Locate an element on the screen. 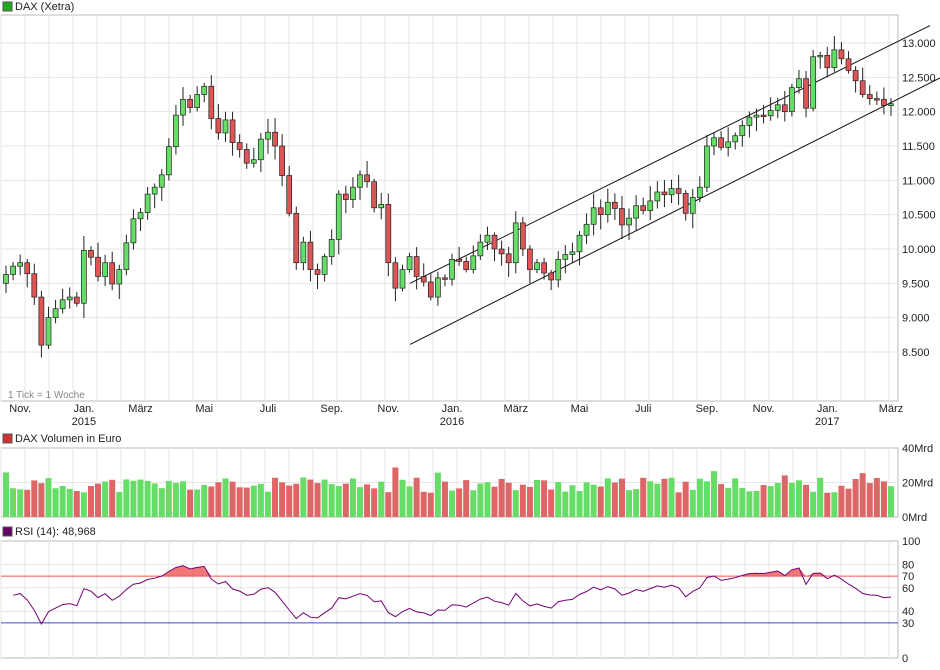  x-tick-label: Mai is located at coordinates (204, 409).